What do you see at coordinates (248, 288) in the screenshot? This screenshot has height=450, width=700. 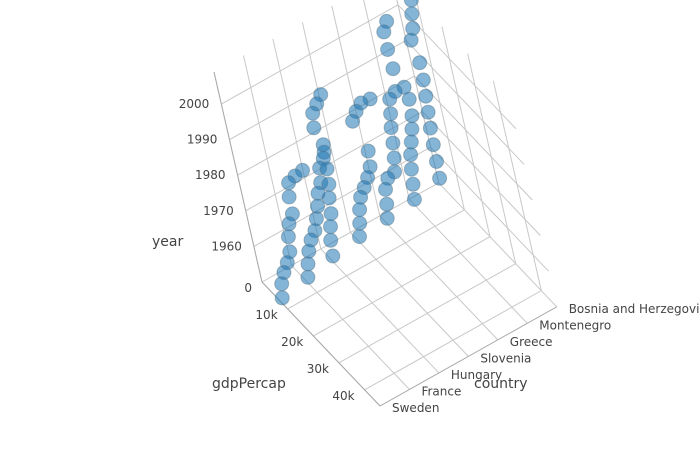 I see `y-tick-label: 0` at bounding box center [248, 288].